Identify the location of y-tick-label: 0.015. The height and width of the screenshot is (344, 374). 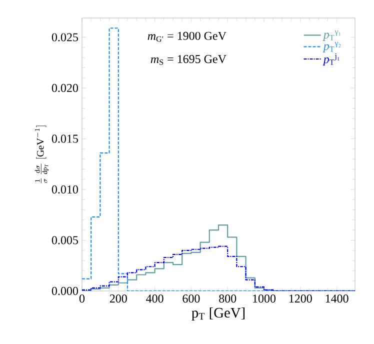
(65, 138).